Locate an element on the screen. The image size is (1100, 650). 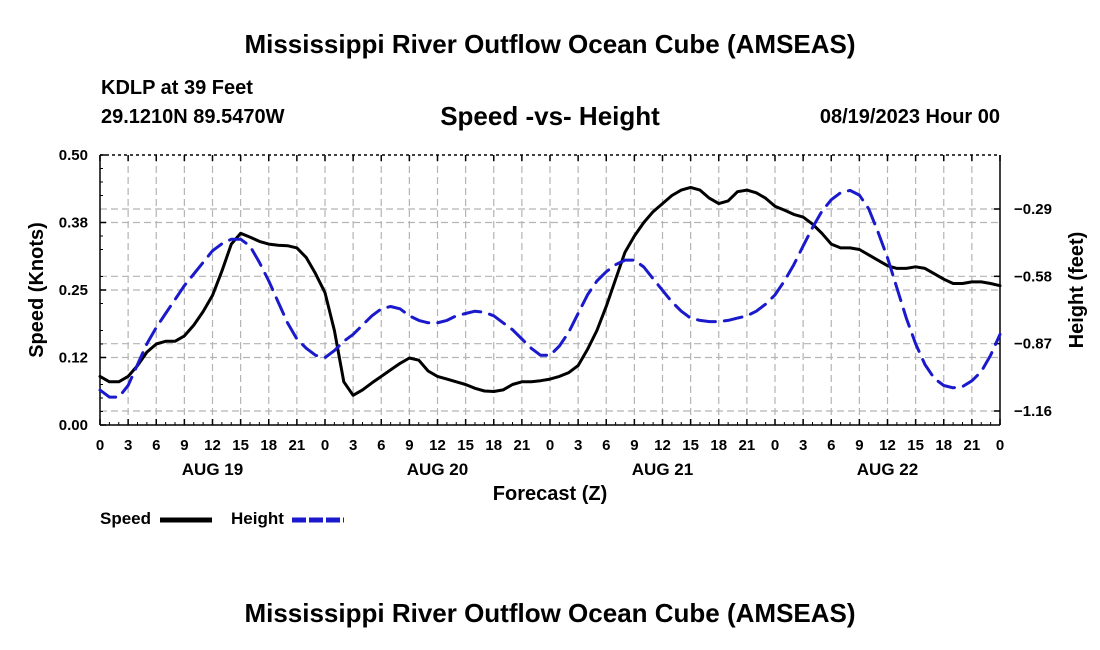
y-tick-label: 0.25 is located at coordinates (73, 290).